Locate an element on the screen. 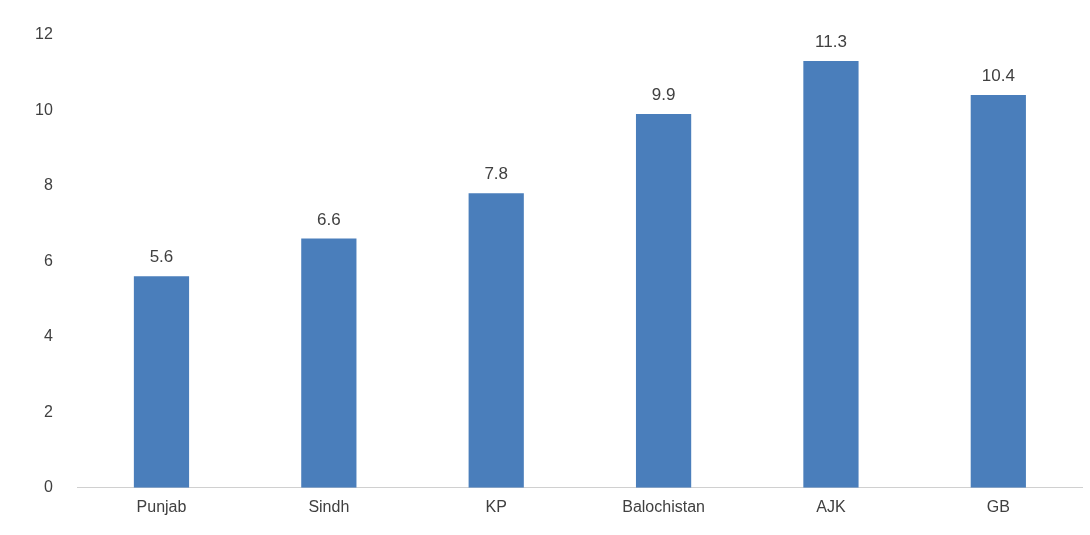 Image resolution: width=1090 pixels, height=535 pixels. y-tick-label: 2 is located at coordinates (48, 411).